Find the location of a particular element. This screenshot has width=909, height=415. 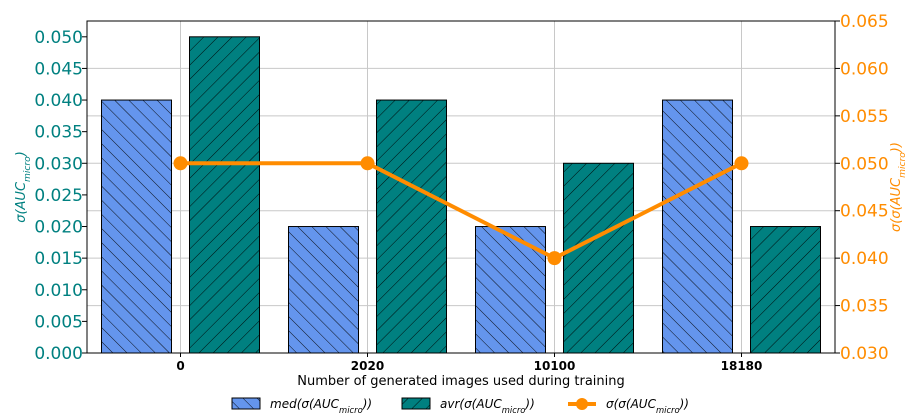

y-axis-title-right: σ(σ(AUCmicro)) is located at coordinates (898, 187).